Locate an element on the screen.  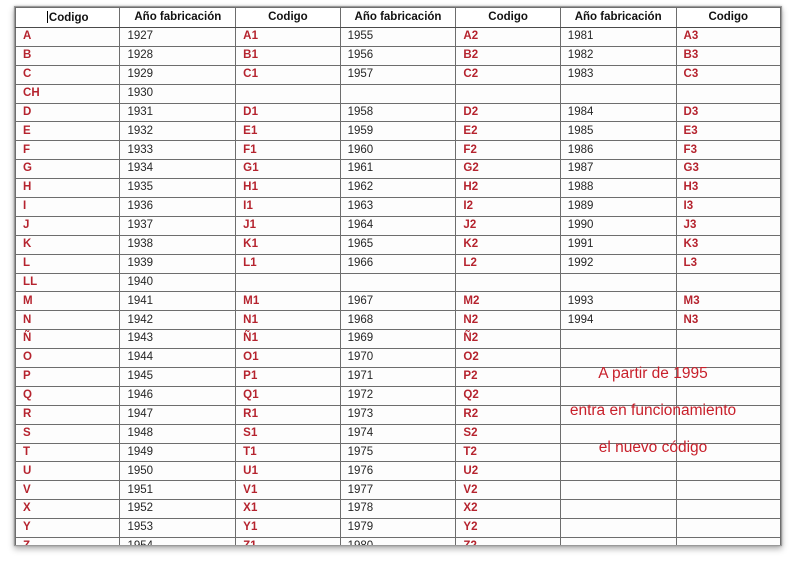
cell-year: 1983 is located at coordinates (618, 74).